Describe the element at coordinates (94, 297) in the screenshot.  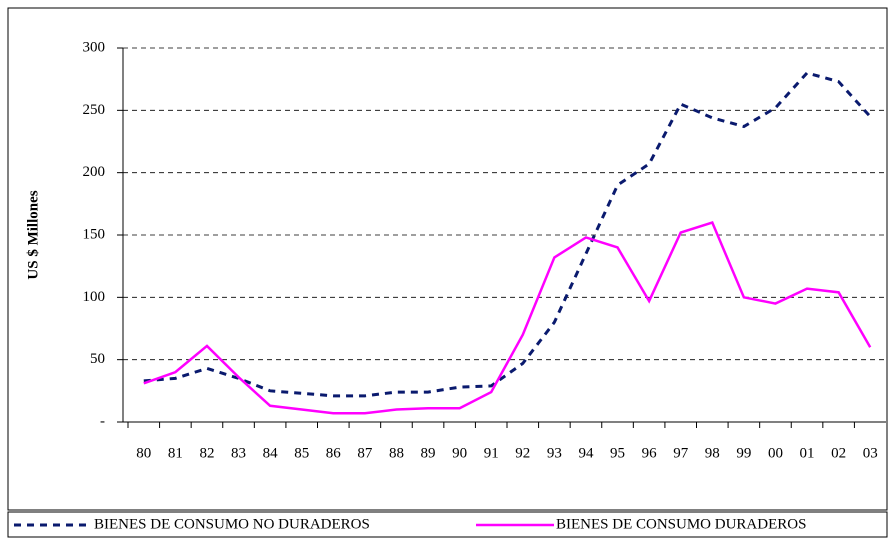
I see `y-tick-label: 100` at that location.